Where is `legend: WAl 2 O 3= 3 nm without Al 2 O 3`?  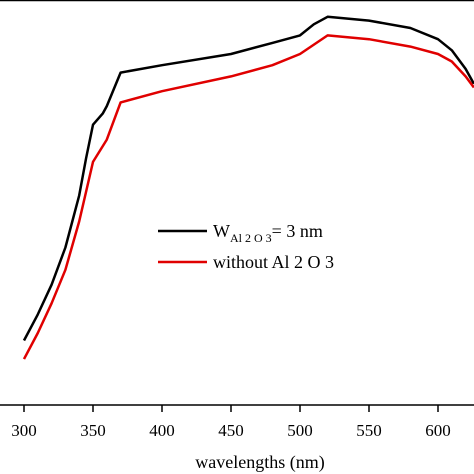
legend: WAl 2 O 3= 3 nm without Al 2 O 3 is located at coordinates (246, 246).